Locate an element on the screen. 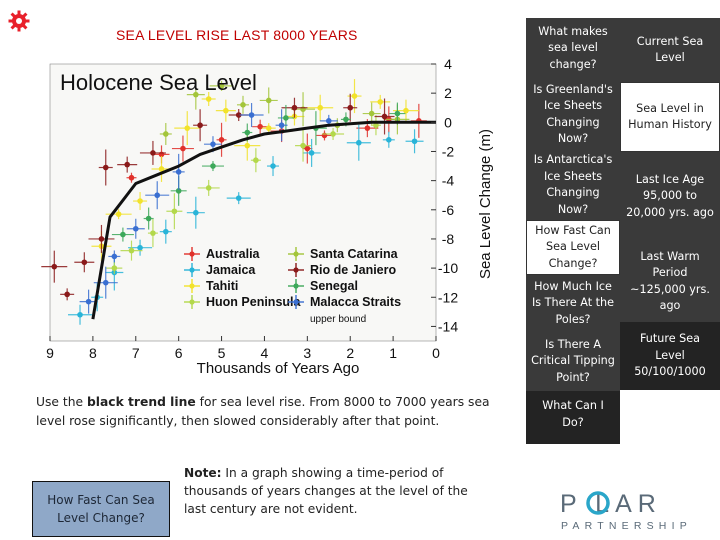  legend-label: upper bound is located at coordinates (338, 319).